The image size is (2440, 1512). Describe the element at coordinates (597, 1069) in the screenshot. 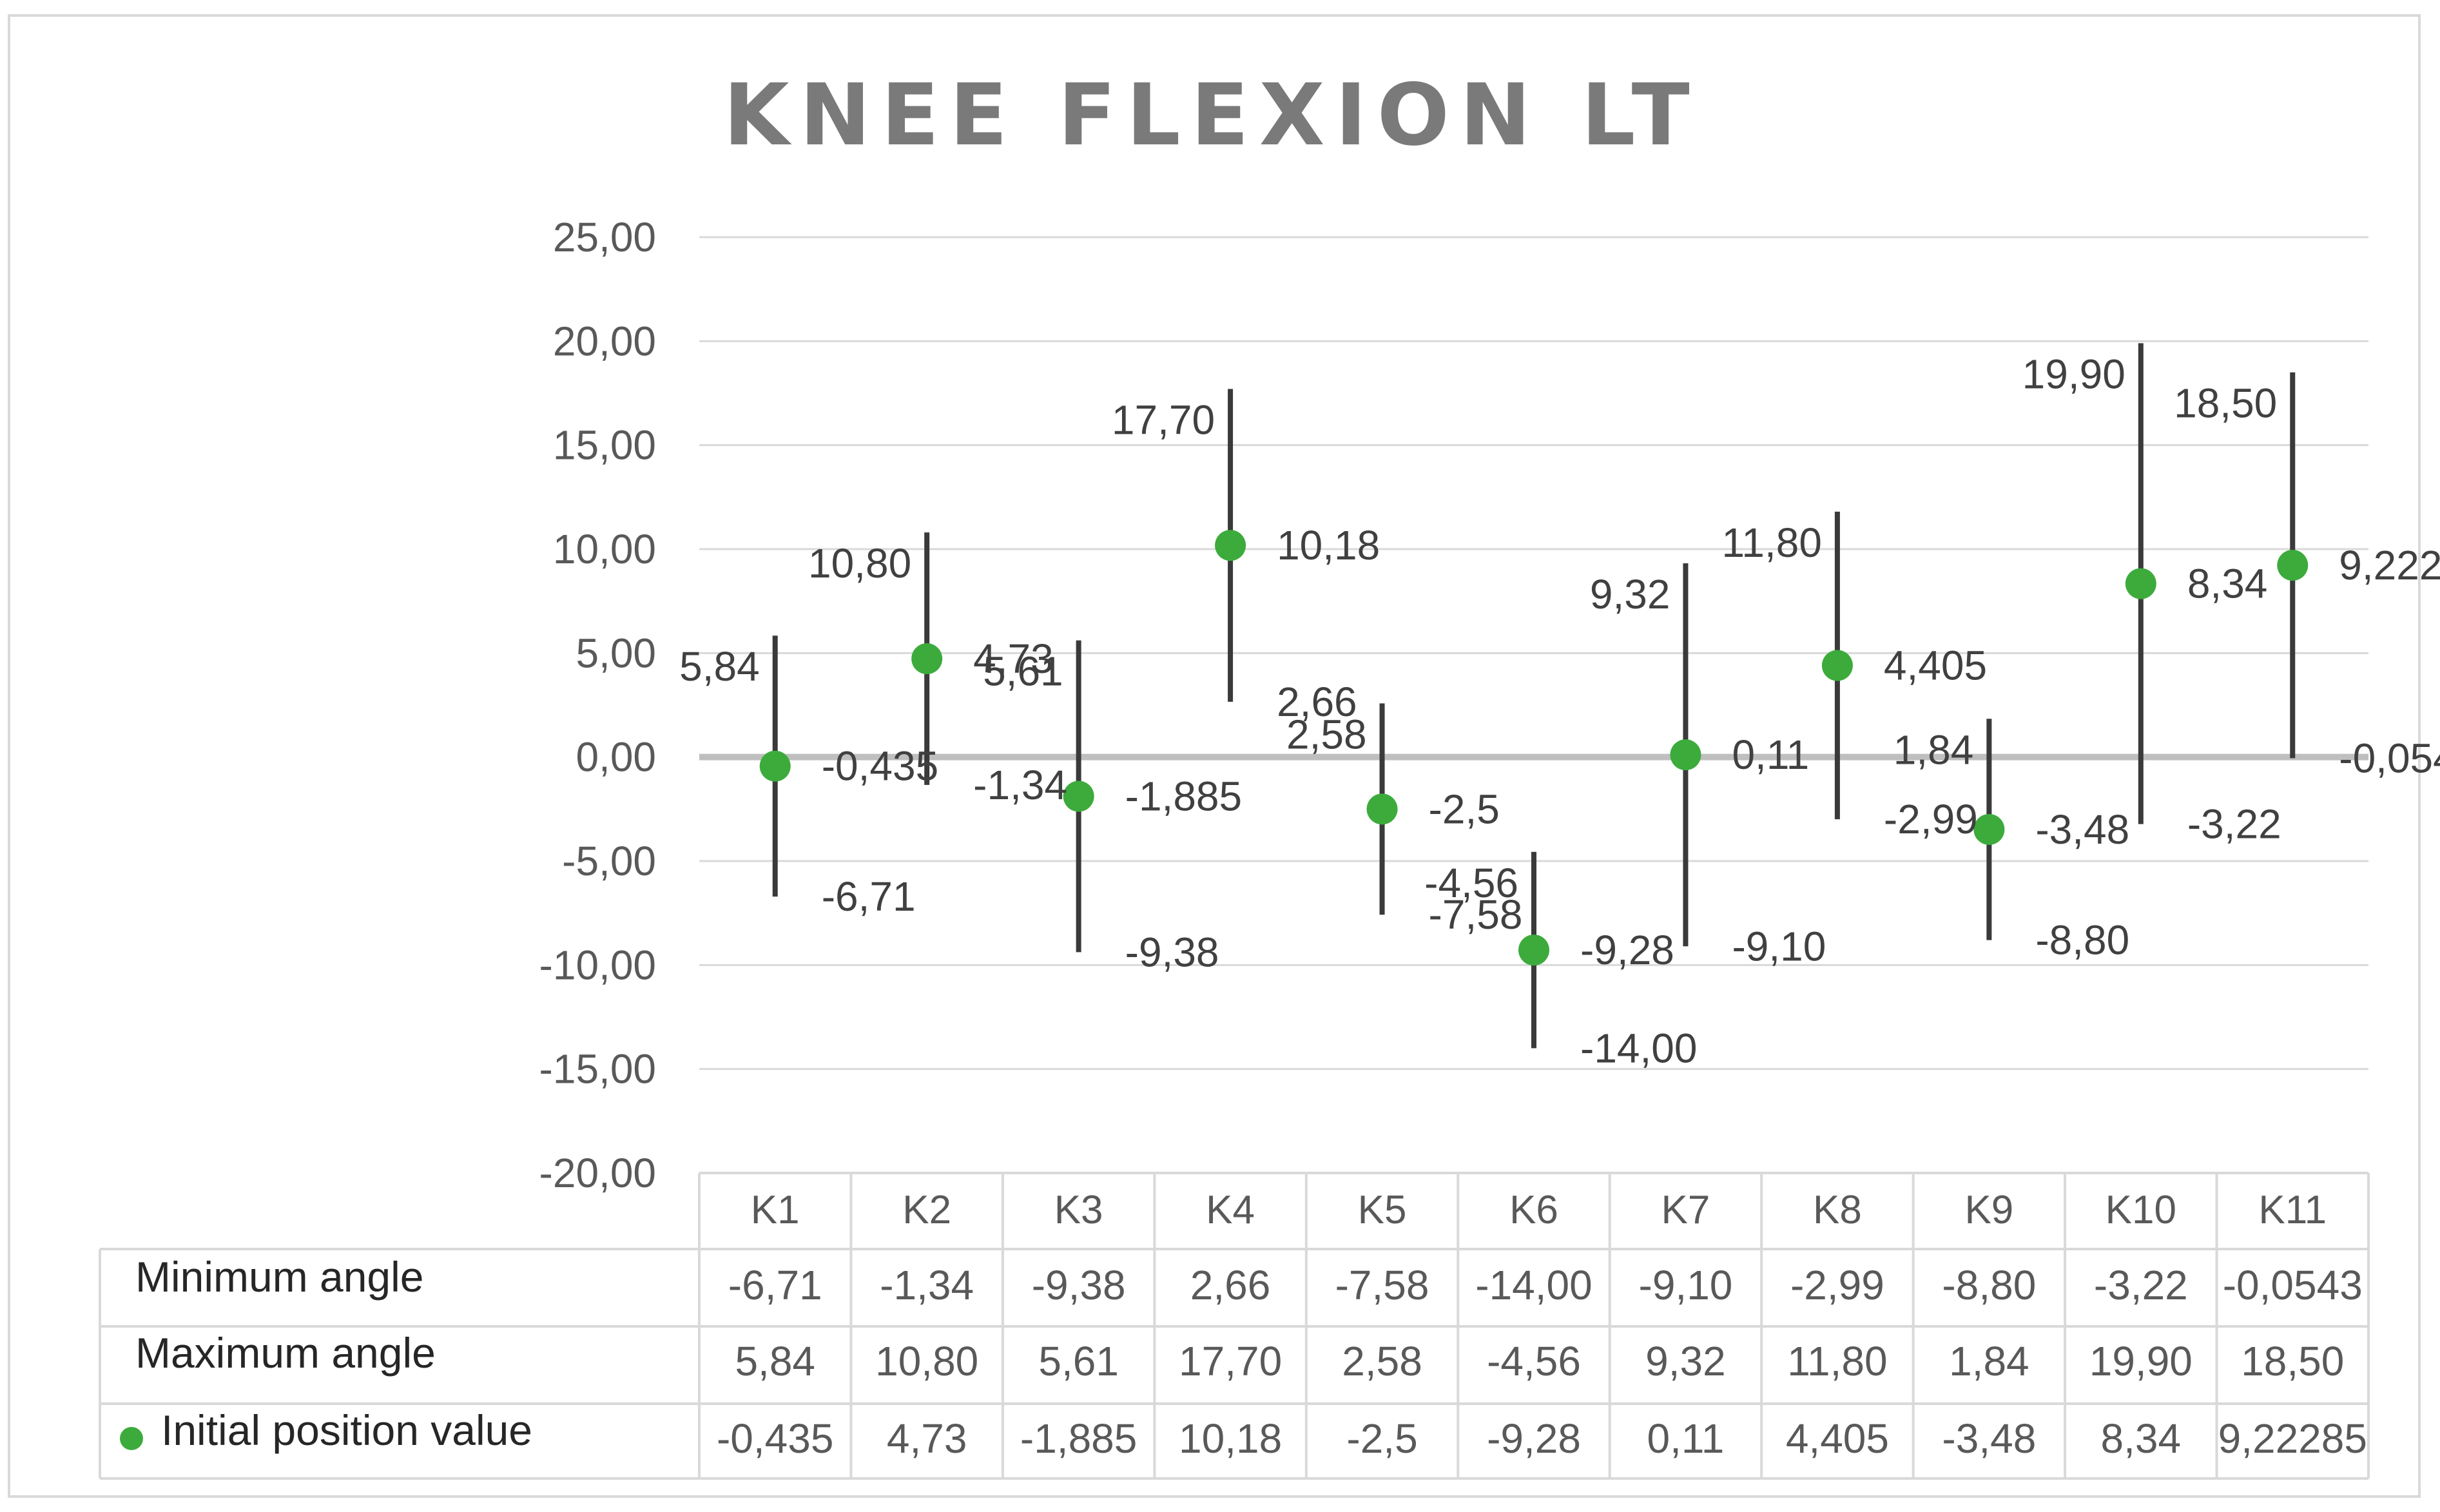

I see `y-tick-label: -15,00` at that location.